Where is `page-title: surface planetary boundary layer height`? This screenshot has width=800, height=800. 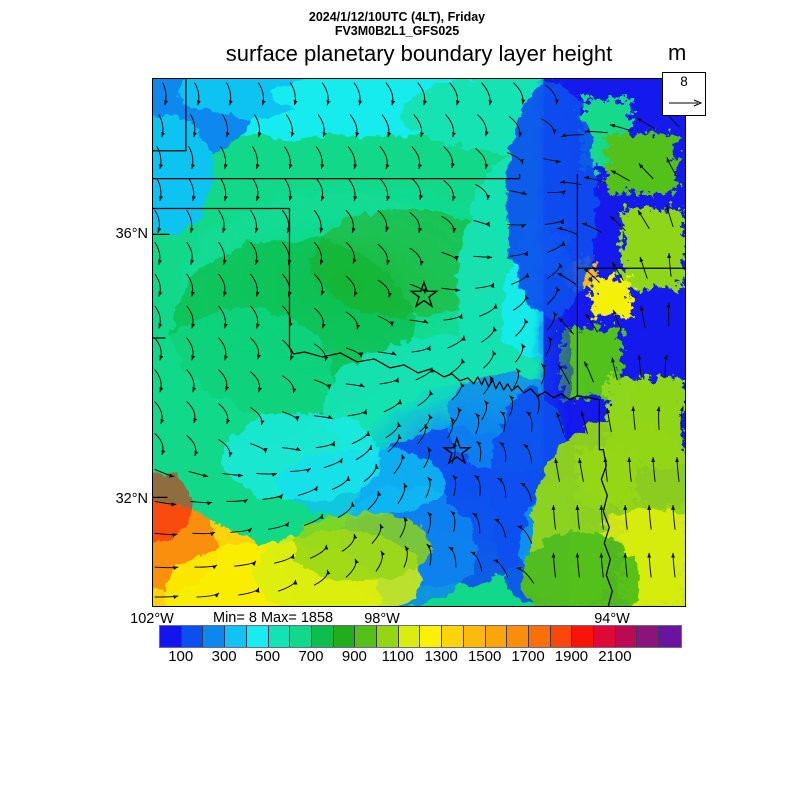 page-title: surface planetary boundary layer height is located at coordinates (419, 53).